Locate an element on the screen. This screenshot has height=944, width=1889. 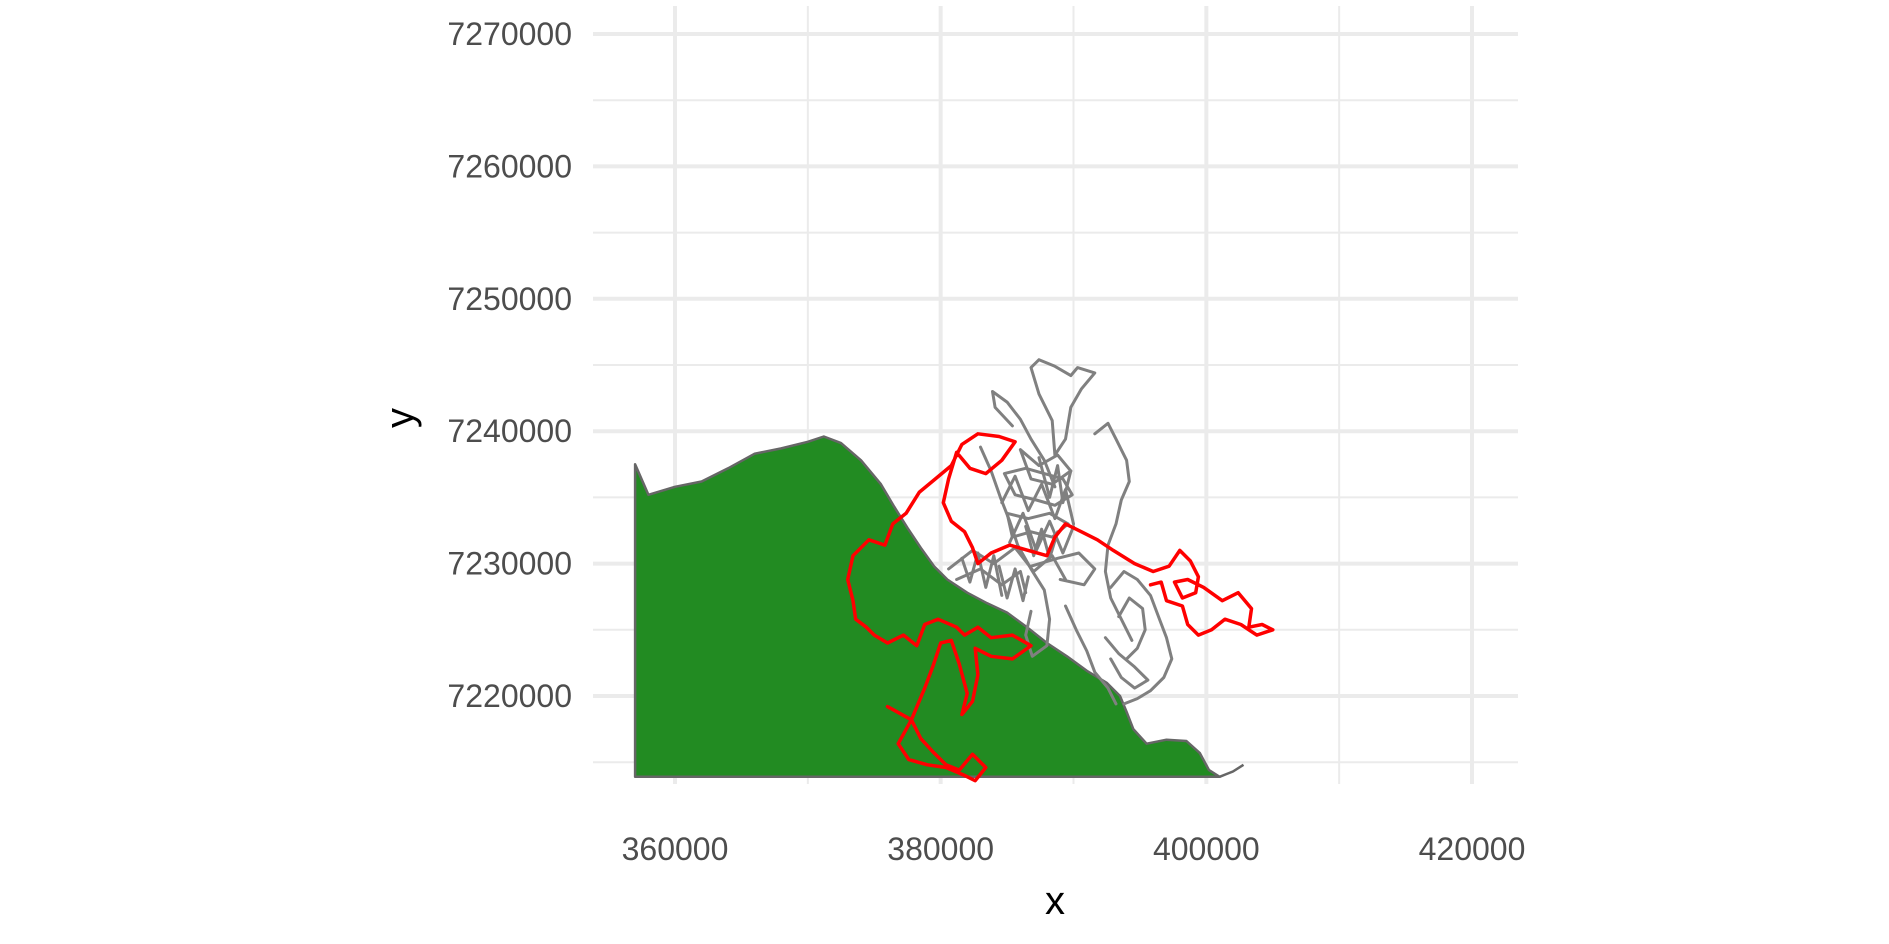
x-tick-label: 380000 is located at coordinates (940, 849).